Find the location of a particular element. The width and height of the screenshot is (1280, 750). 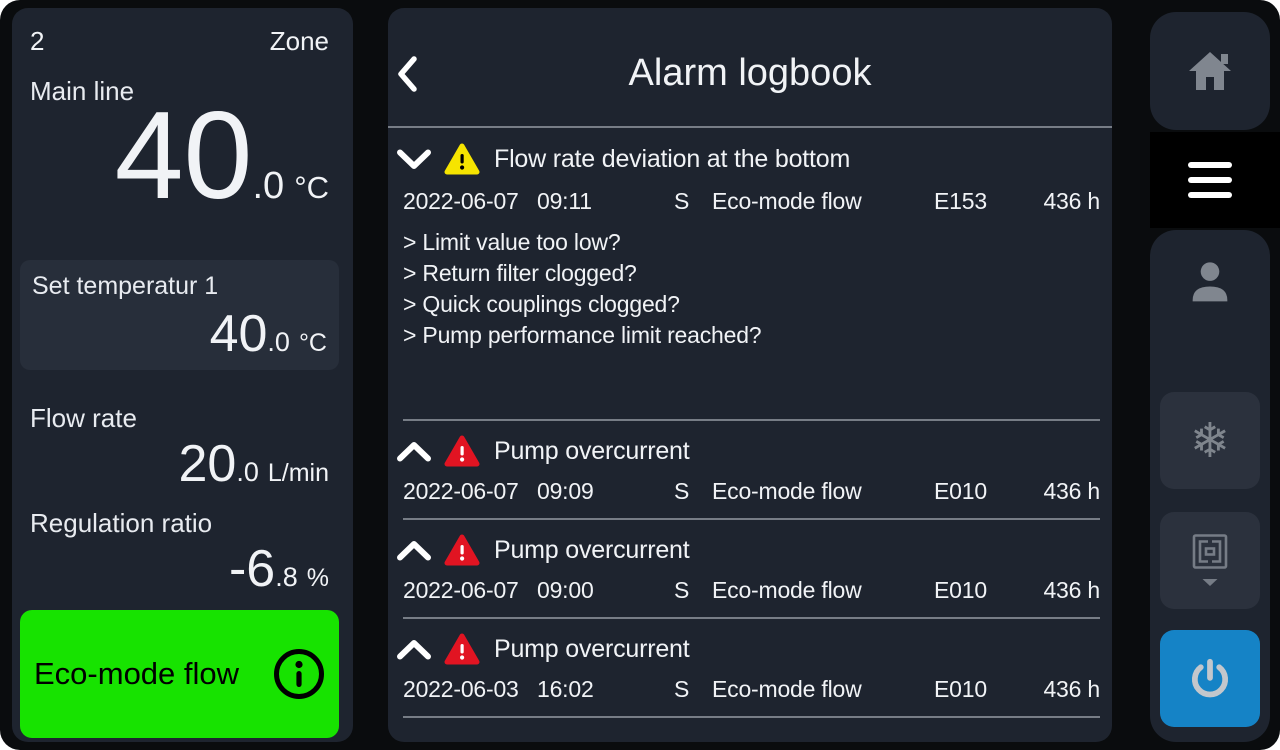

warning-icon is located at coordinates (462, 159).